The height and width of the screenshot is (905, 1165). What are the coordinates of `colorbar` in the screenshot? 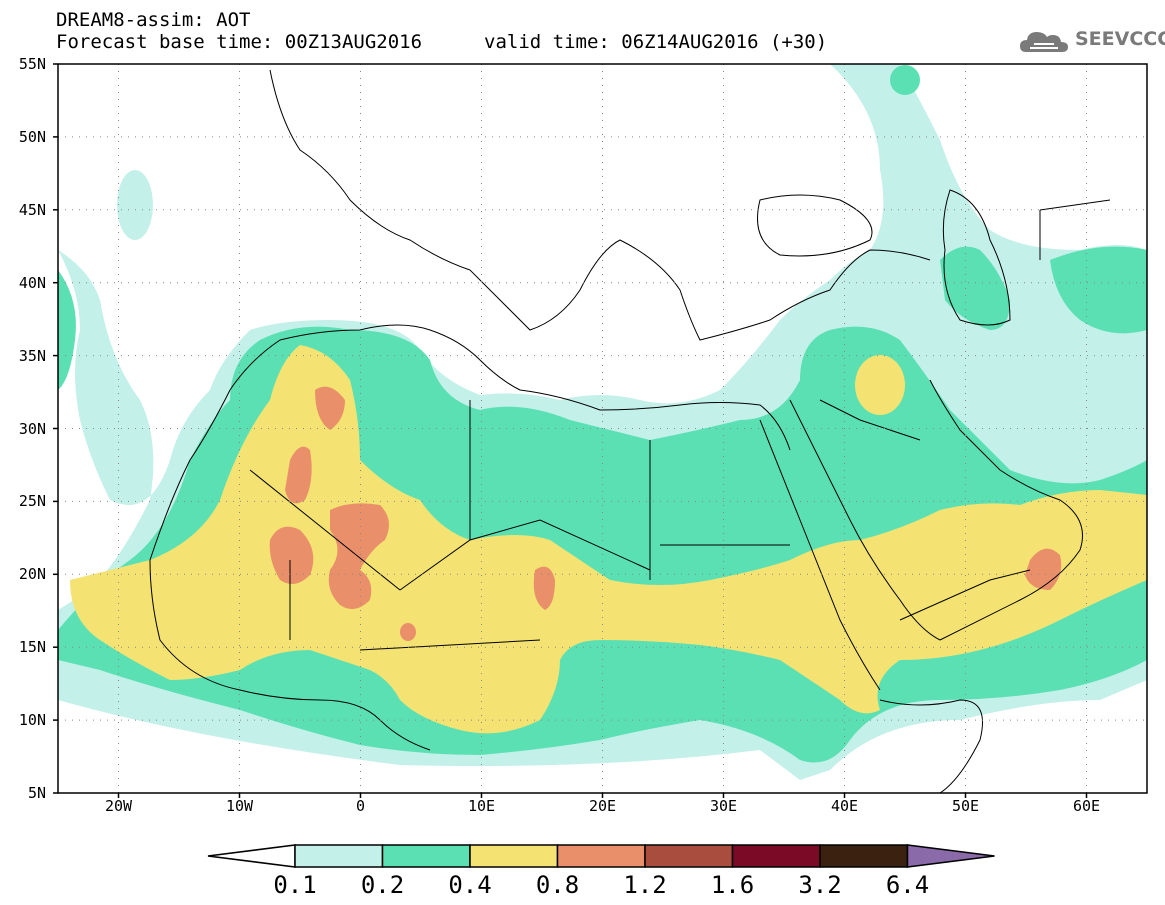 It's located at (601, 856).